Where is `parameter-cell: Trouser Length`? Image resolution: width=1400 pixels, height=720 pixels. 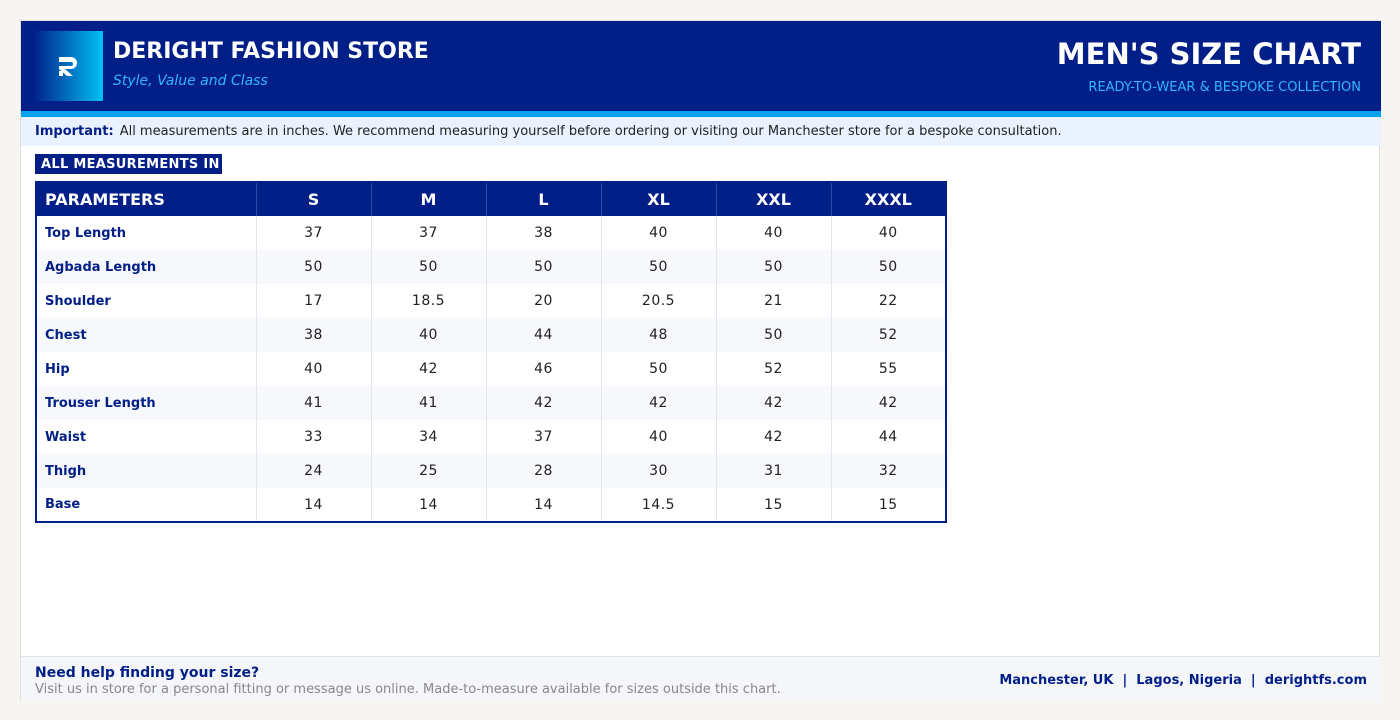 parameter-cell: Trouser Length is located at coordinates (146, 403).